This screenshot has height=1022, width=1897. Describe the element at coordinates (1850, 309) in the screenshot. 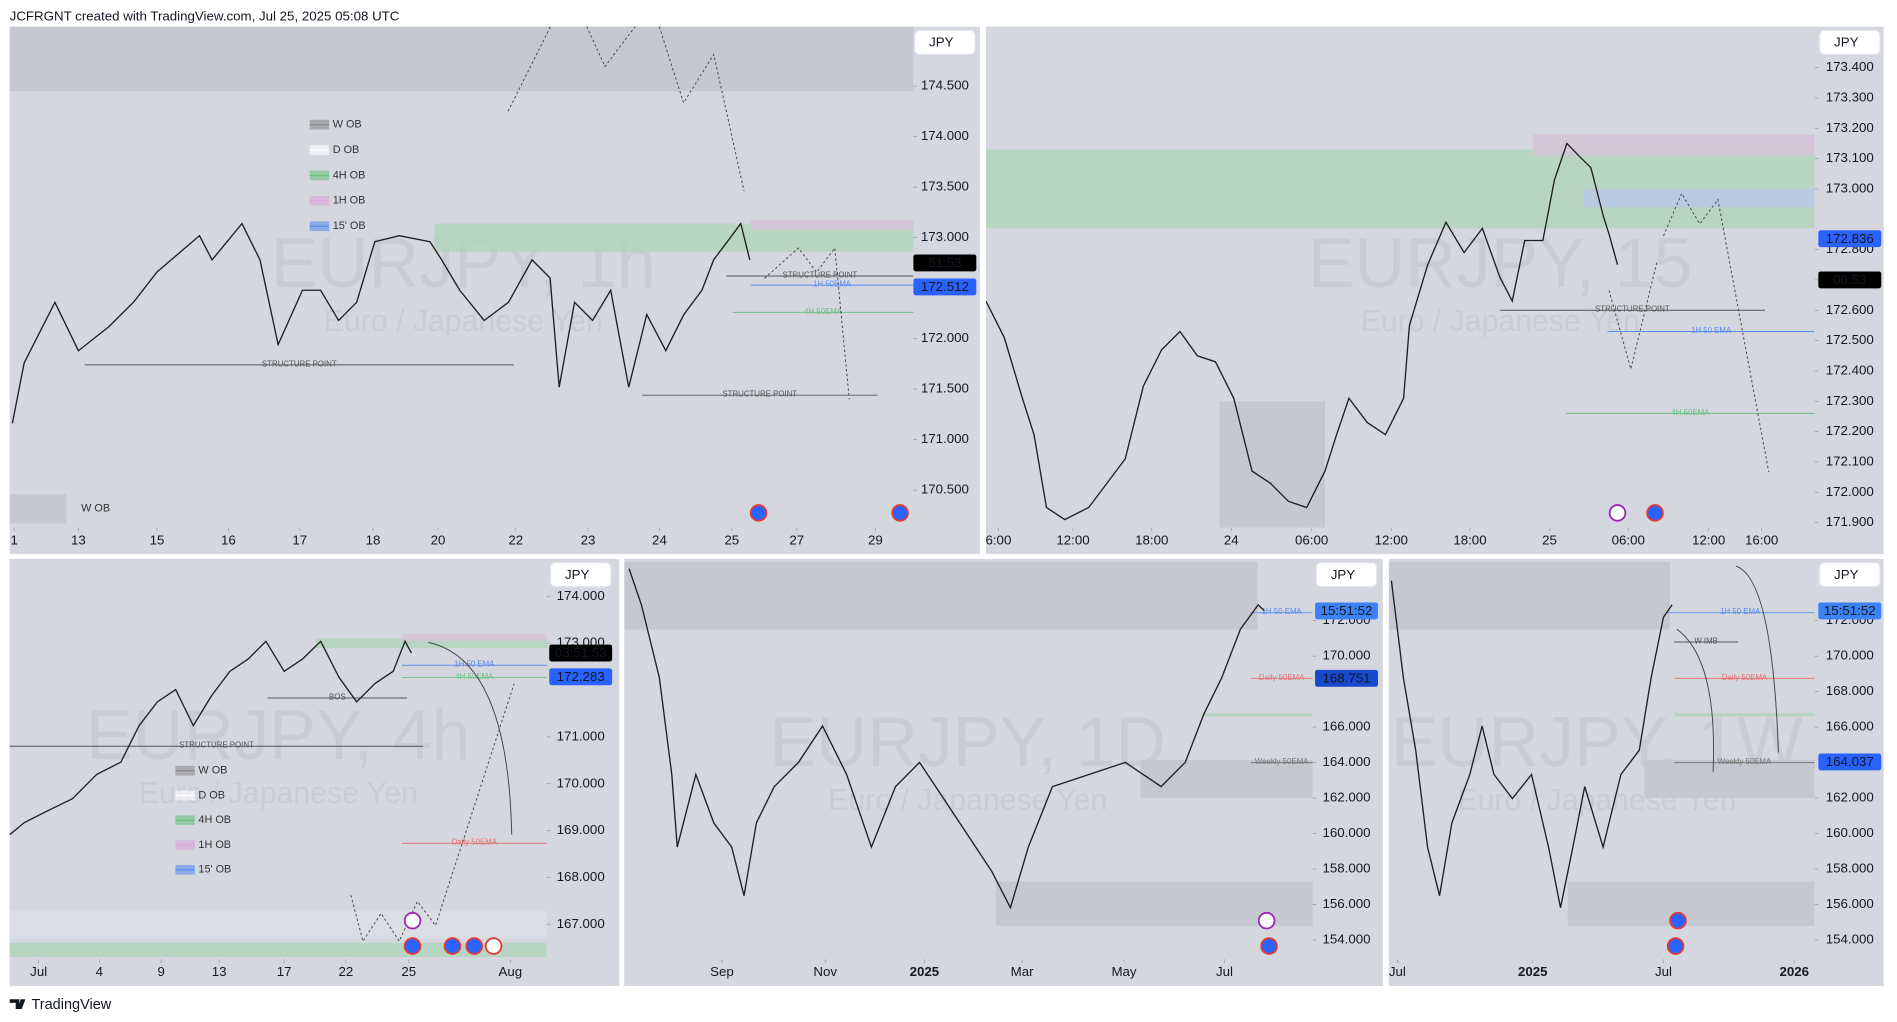

I see `y-tick-label: 172.600` at that location.